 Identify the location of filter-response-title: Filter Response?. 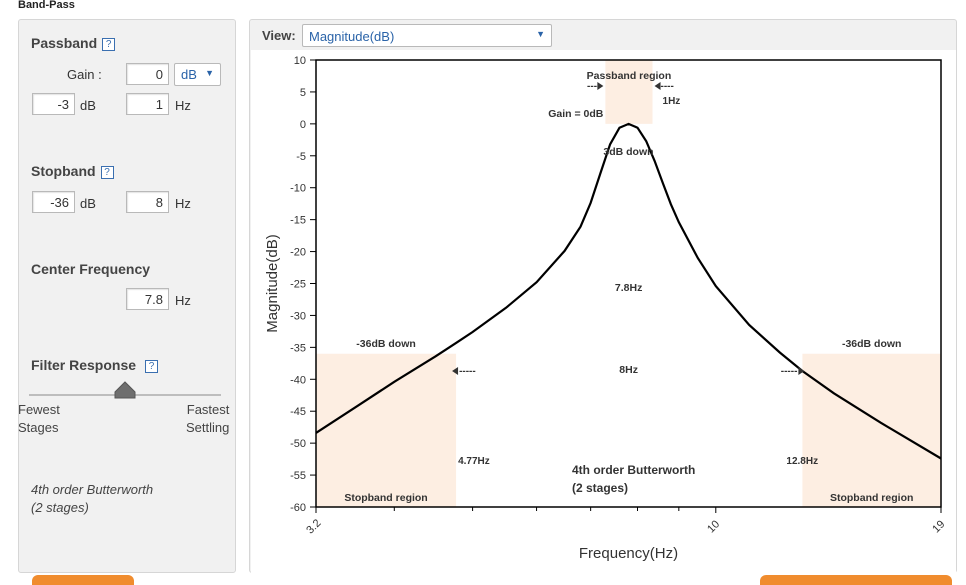
(95, 365).